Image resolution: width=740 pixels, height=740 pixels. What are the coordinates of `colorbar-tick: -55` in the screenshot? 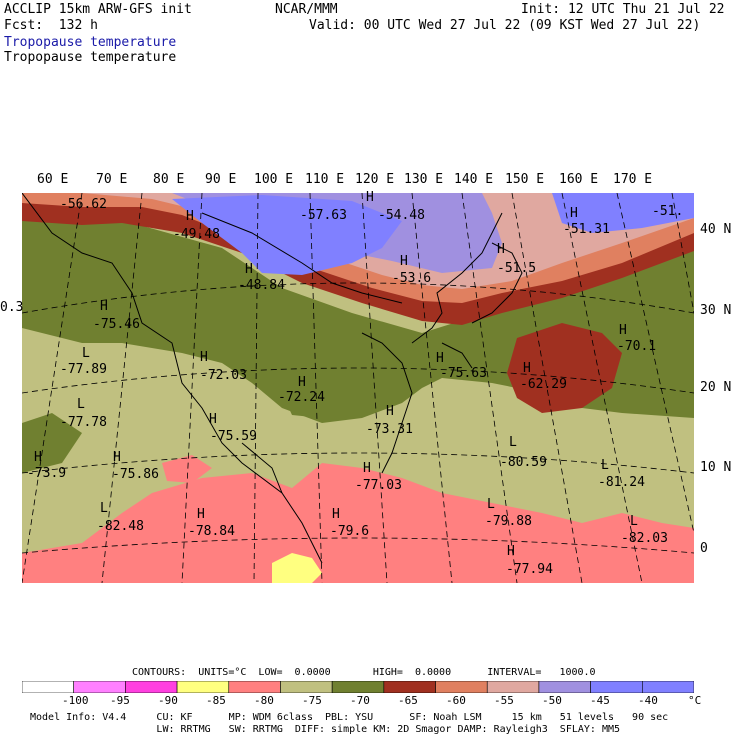 It's located at (504, 700).